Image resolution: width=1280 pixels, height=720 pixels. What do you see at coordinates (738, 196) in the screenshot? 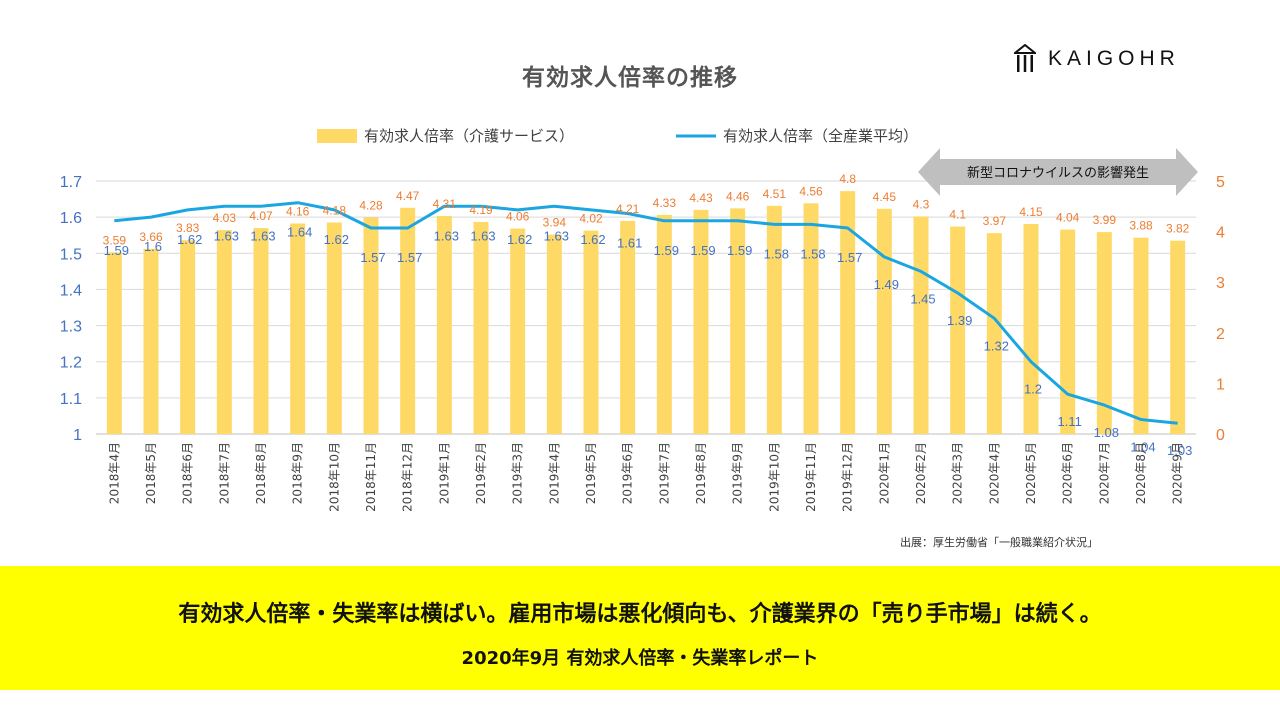
I see `bar-value-label: 4.46` at bounding box center [738, 196].